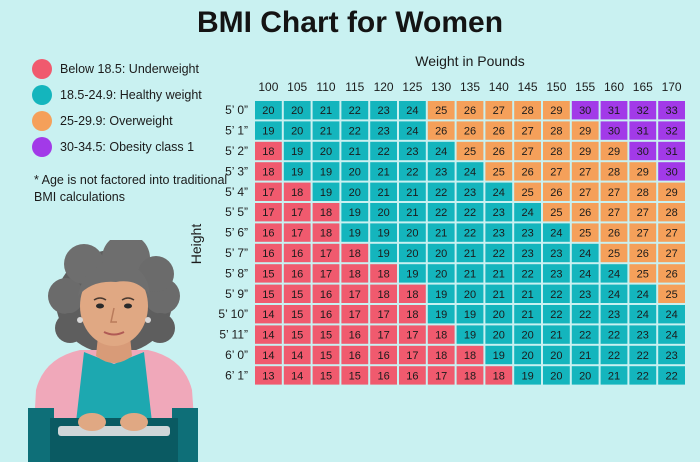 This screenshot has width=700, height=462. What do you see at coordinates (556, 87) in the screenshot?
I see `x-tick-label: 150` at bounding box center [556, 87].